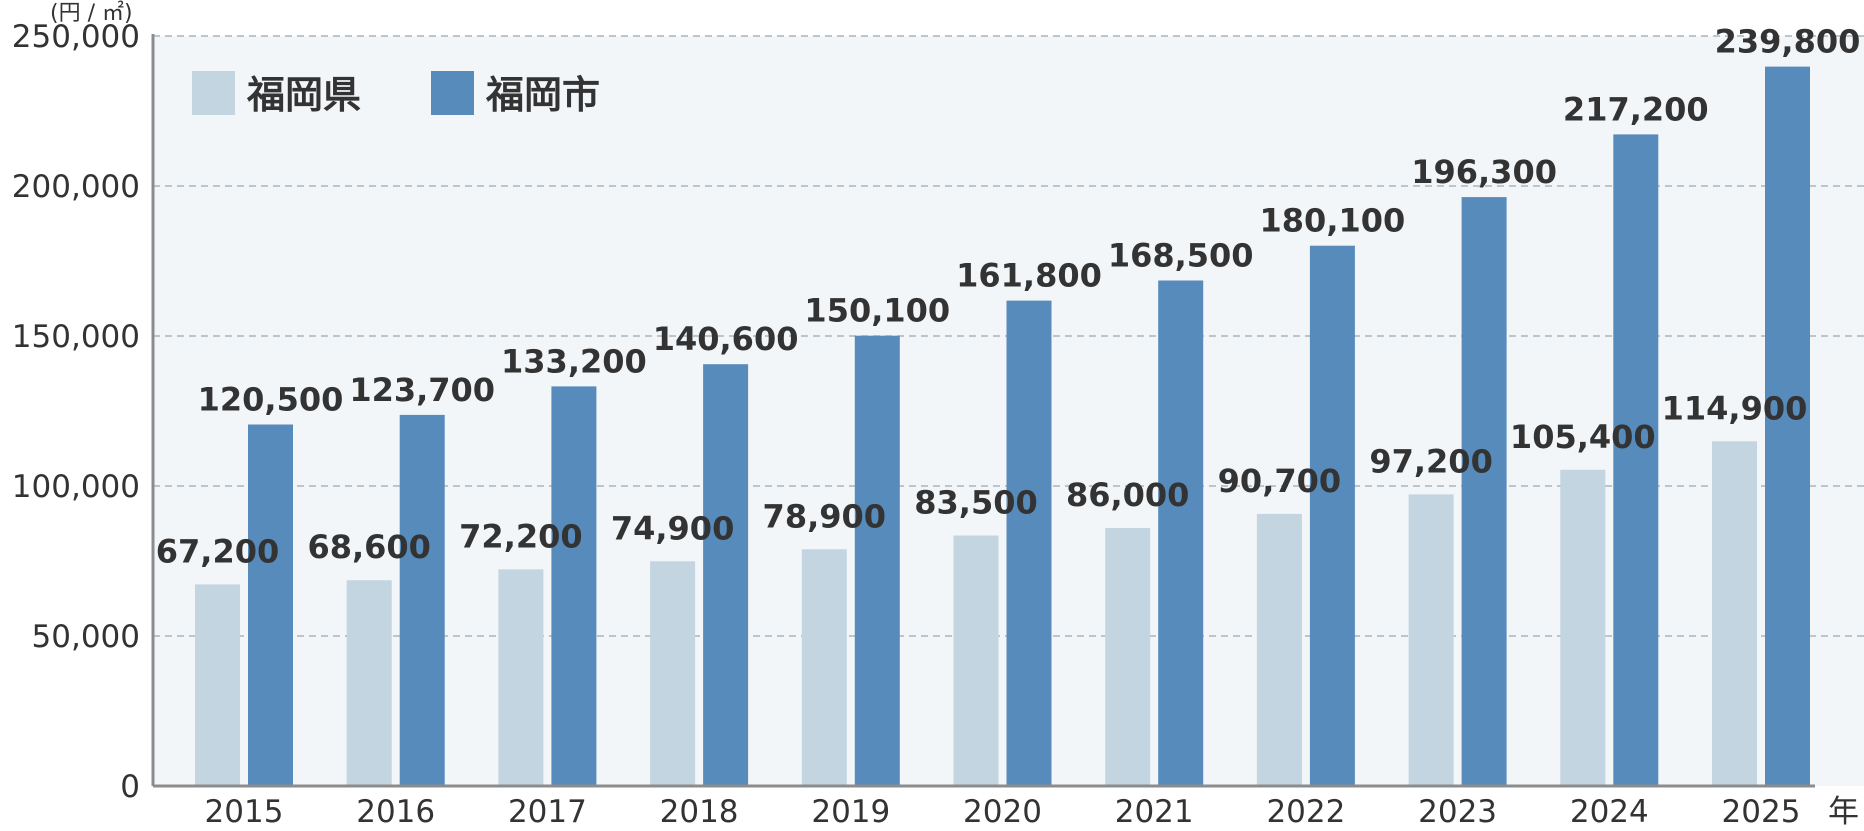 The height and width of the screenshot is (831, 1864). What do you see at coordinates (1583, 437) in the screenshot?
I see `data-label-prefecture: 105,400` at bounding box center [1583, 437].